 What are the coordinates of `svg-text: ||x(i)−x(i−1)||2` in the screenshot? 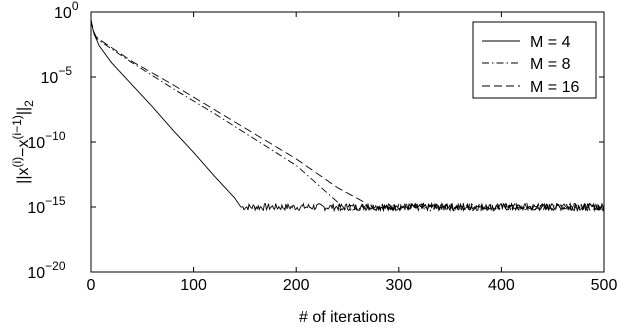 It's located at (23, 142).